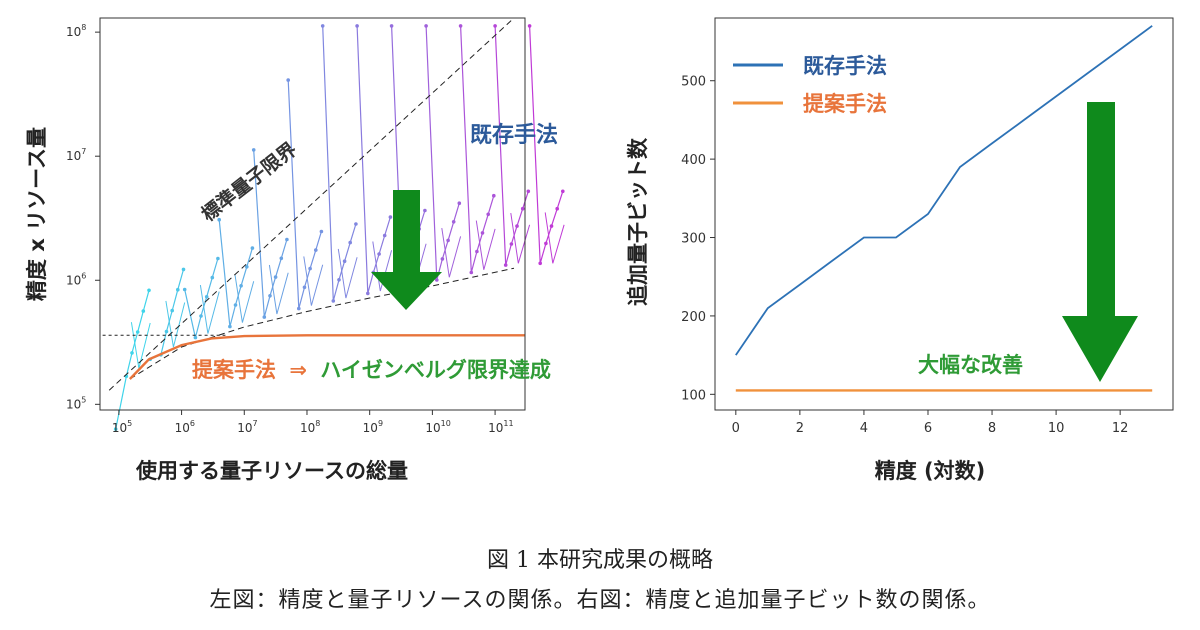  What do you see at coordinates (1056, 428) in the screenshot?
I see `right-x-tick-label: 10` at bounding box center [1056, 428].